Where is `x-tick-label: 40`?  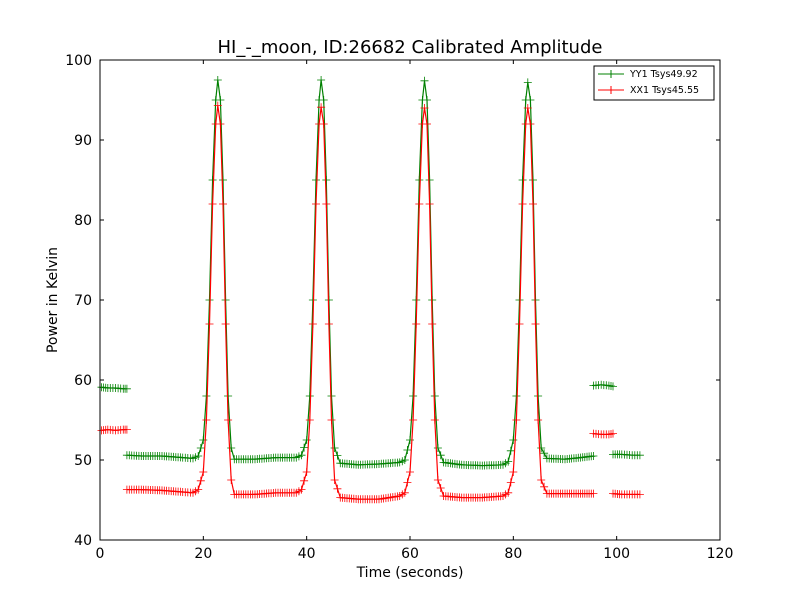 x-tick-label: 40 is located at coordinates (307, 554).